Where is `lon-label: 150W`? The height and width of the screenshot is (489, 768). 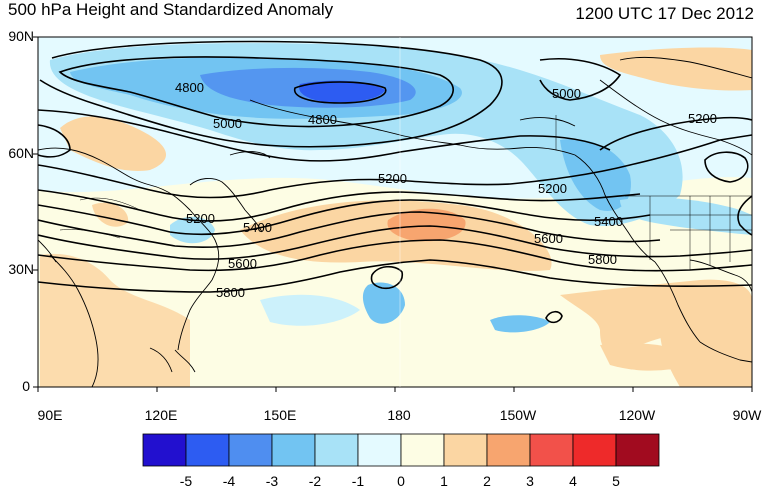
lon-label: 150W is located at coordinates (518, 415).